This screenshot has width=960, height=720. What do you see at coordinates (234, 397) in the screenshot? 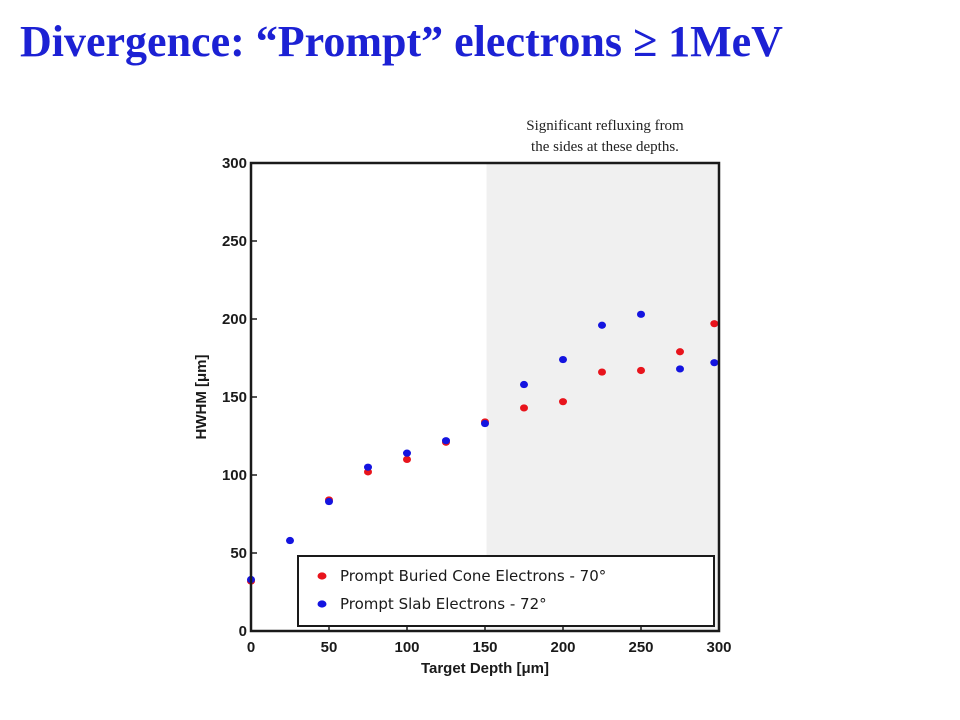
I see `y-tick-label: 150` at bounding box center [234, 397].